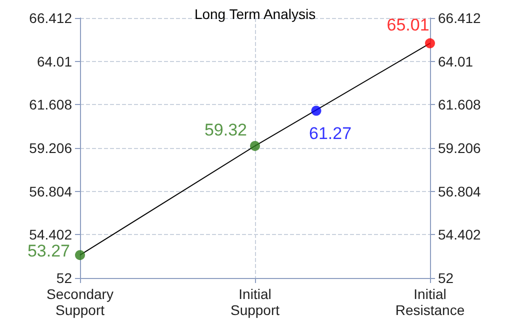 This screenshot has height=330, width=510. Describe the element at coordinates (50, 191) in the screenshot. I see `y-tick-label: 56.804` at that location.